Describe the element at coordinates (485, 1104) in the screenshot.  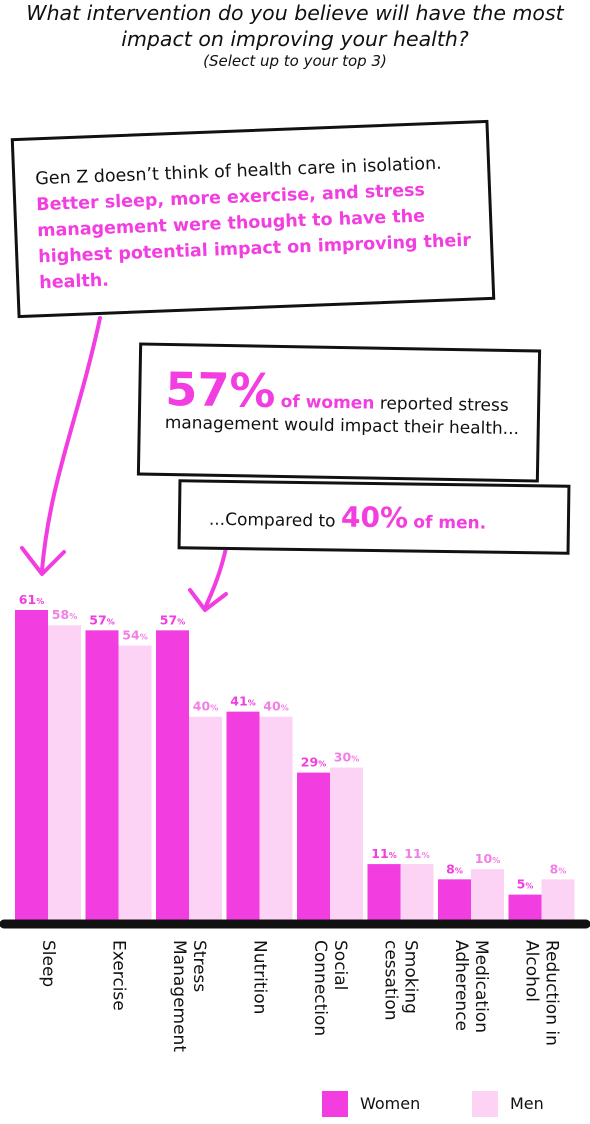
I see `legend-swatch-men` at that location.